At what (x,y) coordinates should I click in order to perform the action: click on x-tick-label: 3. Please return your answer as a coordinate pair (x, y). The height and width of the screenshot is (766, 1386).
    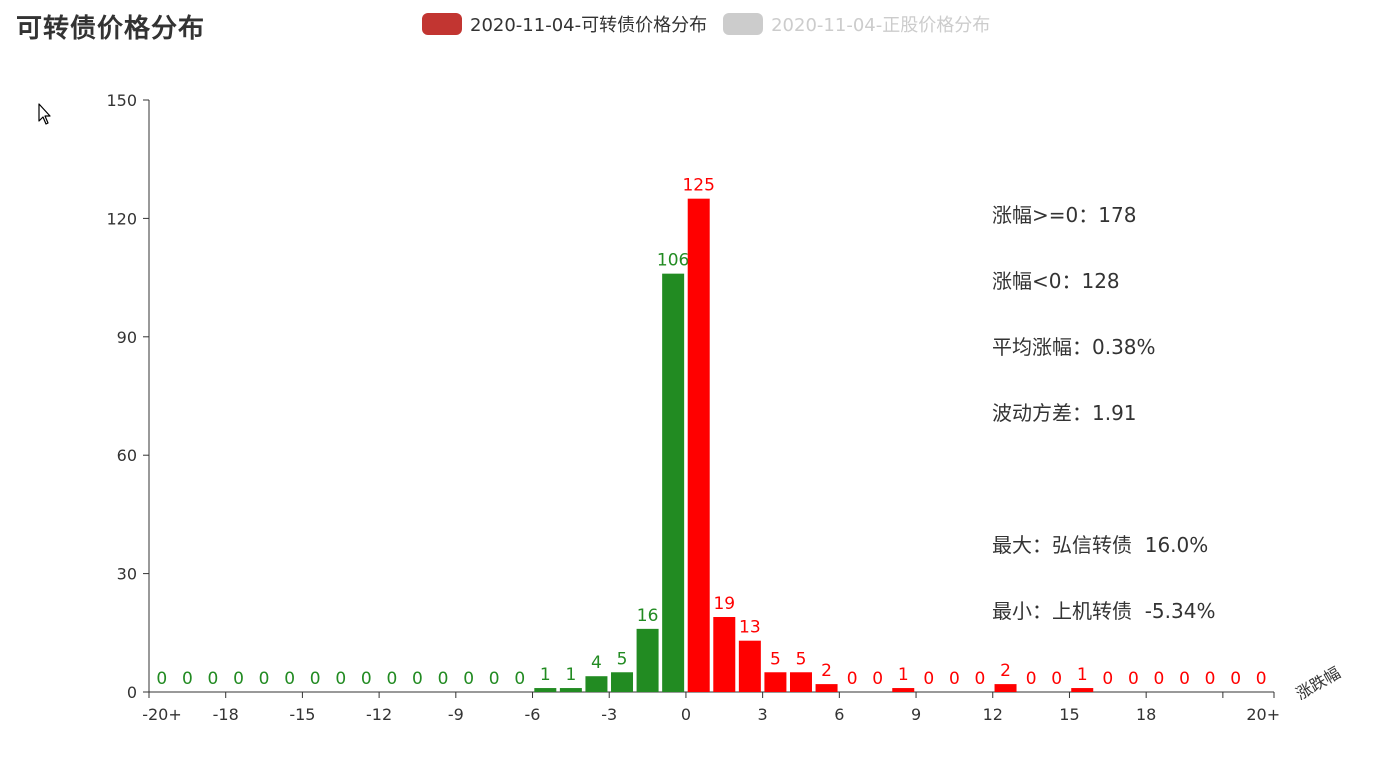
    Looking at the image, I should click on (763, 714).